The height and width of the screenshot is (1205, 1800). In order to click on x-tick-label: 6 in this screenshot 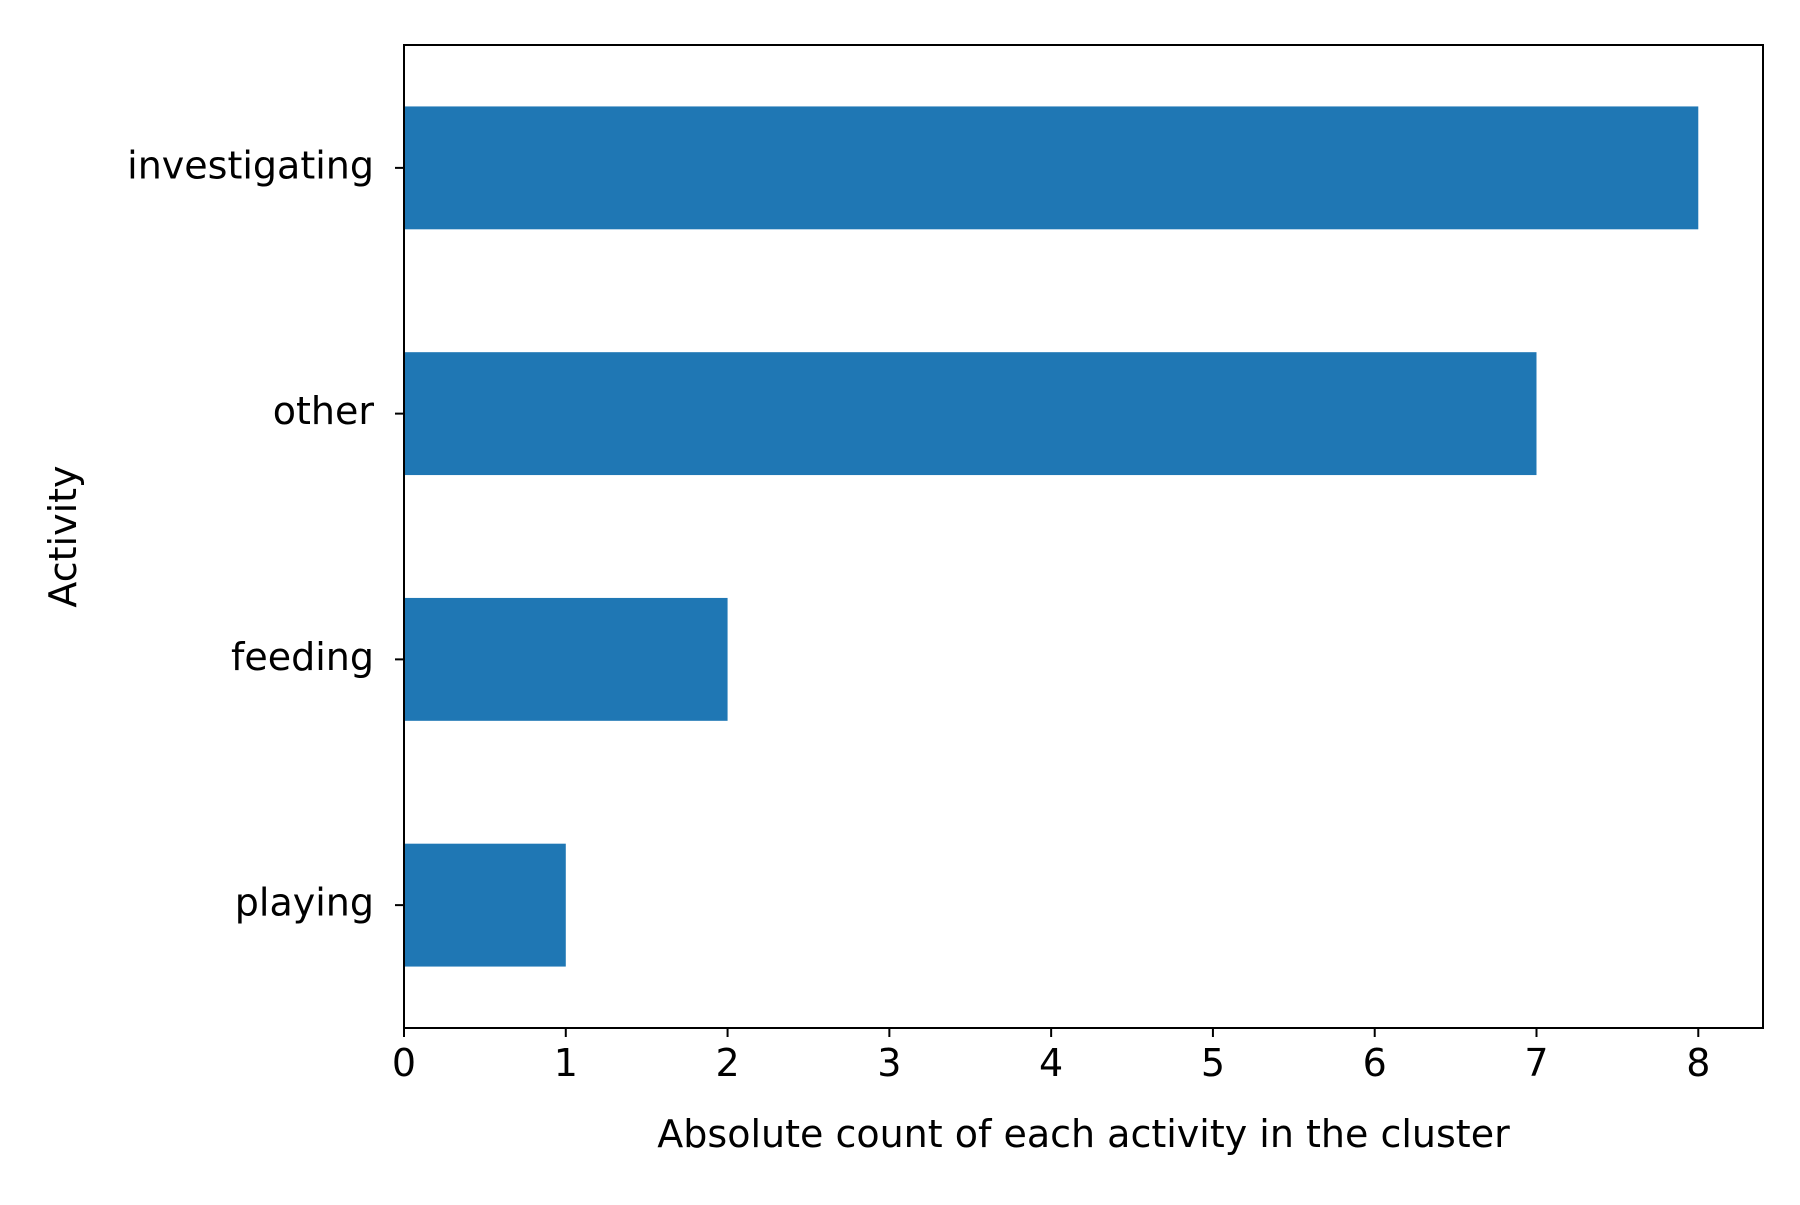, I will do `click(1375, 1063)`.